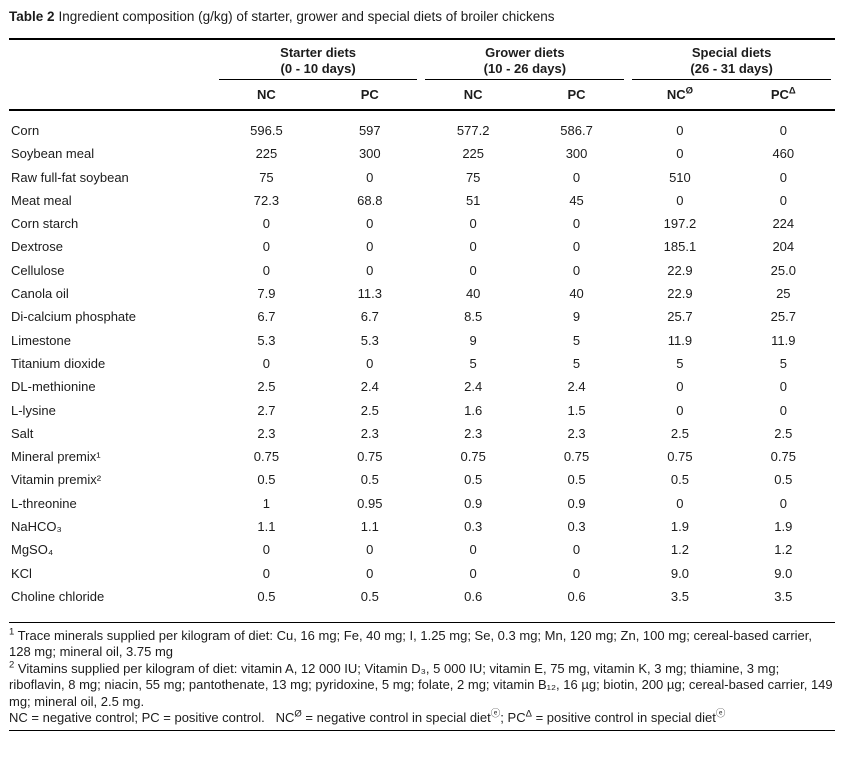  Describe the element at coordinates (783, 294) in the screenshot. I see `value-cell: 25` at that location.